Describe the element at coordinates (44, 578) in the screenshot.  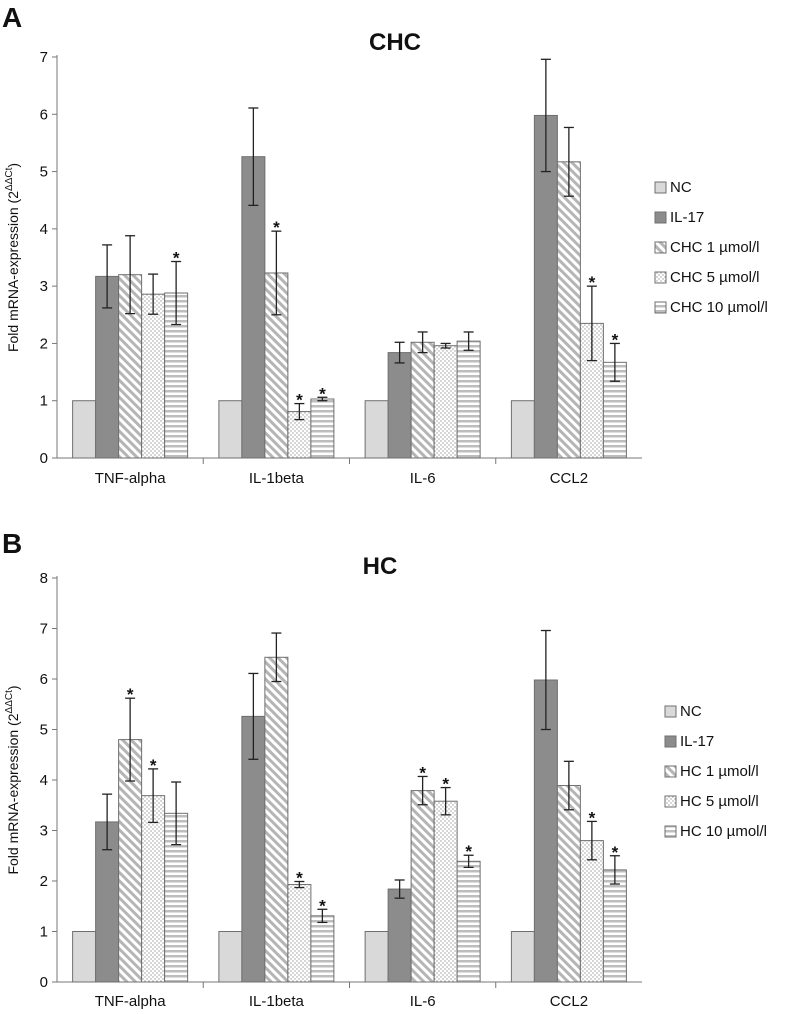
I see `y-tick-label: 8` at that location.